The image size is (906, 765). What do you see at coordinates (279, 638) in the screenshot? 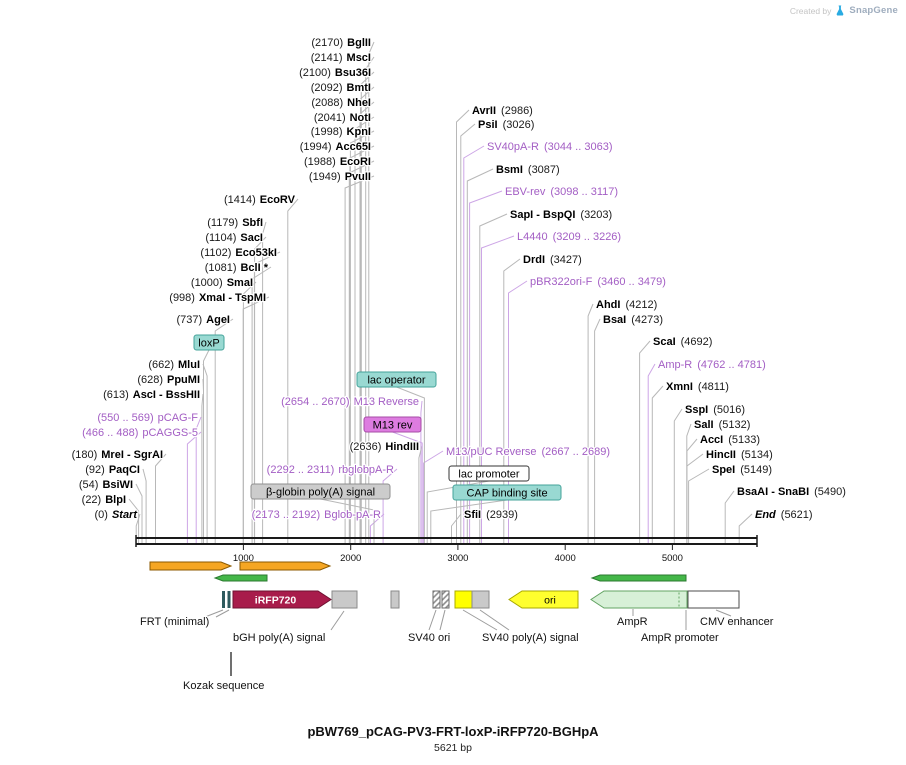
I see `feature-label: bGH poly(A) signal` at bounding box center [279, 638].